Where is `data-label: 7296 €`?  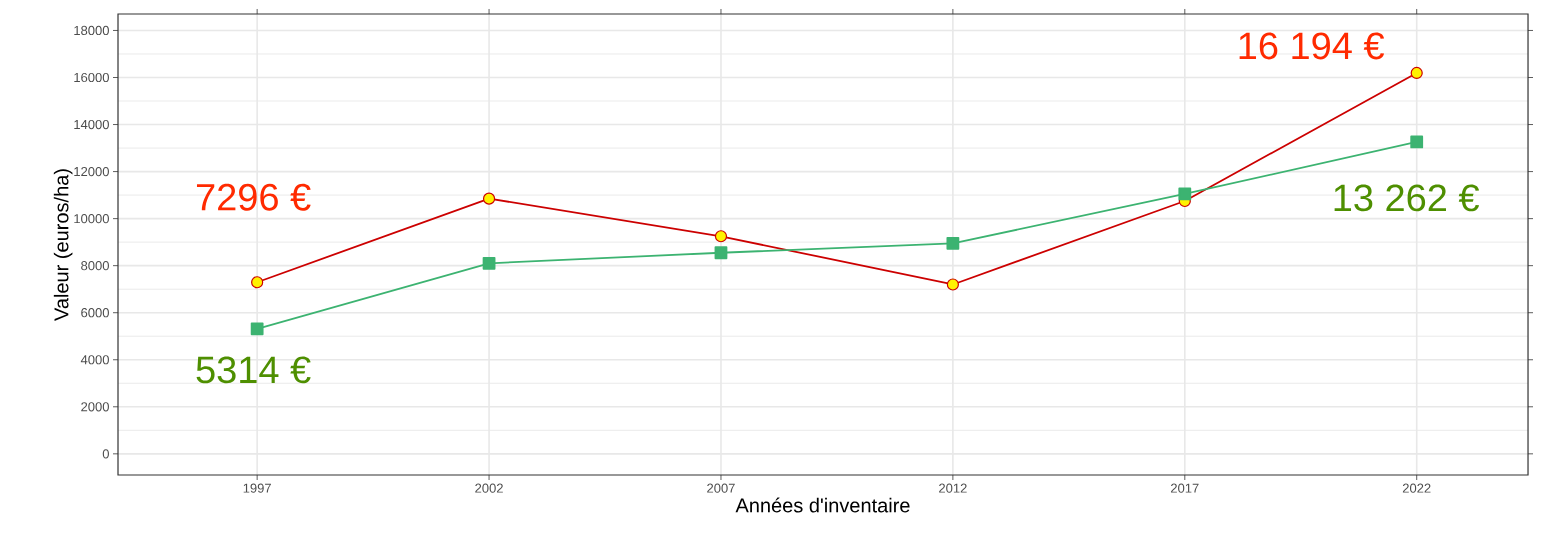 data-label: 7296 € is located at coordinates (253, 197).